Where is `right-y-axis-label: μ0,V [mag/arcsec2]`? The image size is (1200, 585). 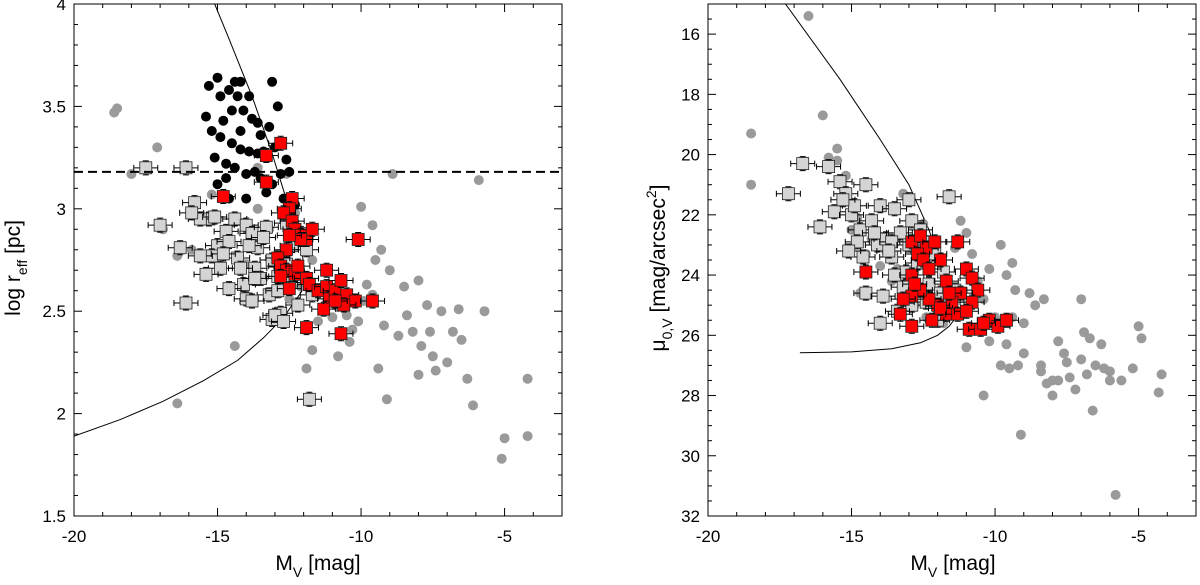 right-y-axis-label: μ0,V [mag/arcsec2] is located at coordinates (659, 268).